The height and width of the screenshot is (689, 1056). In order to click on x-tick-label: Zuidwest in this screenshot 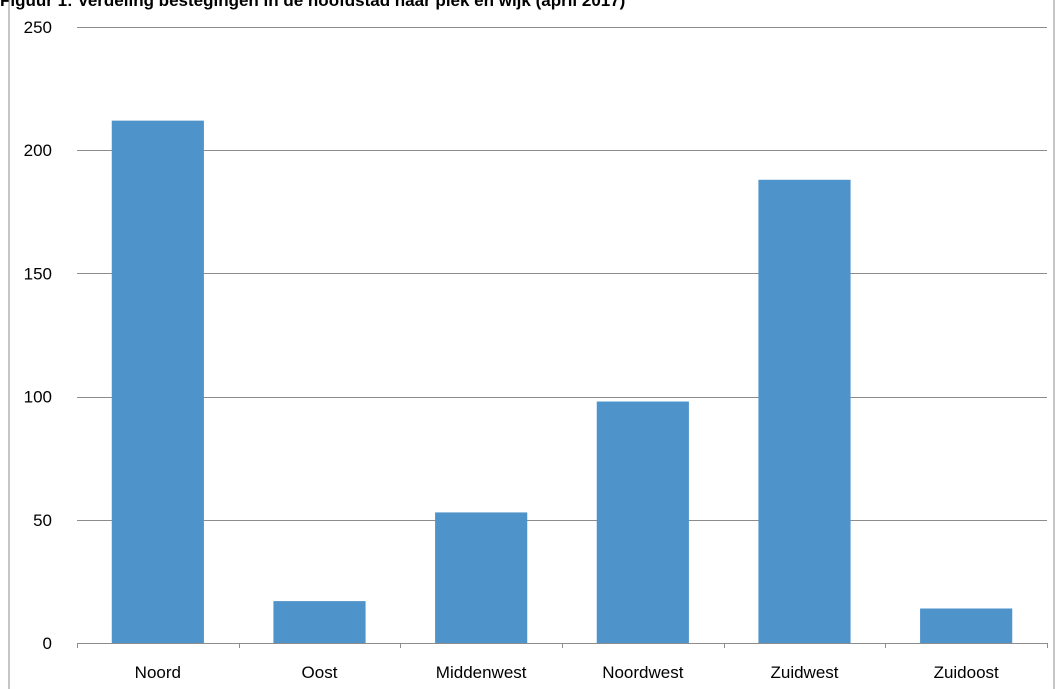, I will do `click(804, 672)`.